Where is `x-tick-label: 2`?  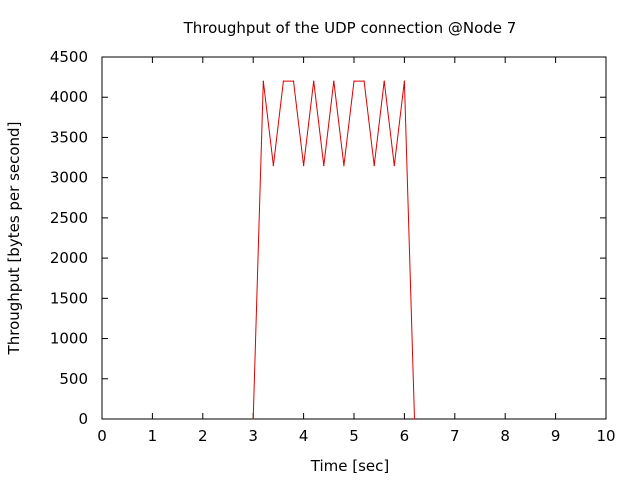
x-tick-label: 2 is located at coordinates (203, 436).